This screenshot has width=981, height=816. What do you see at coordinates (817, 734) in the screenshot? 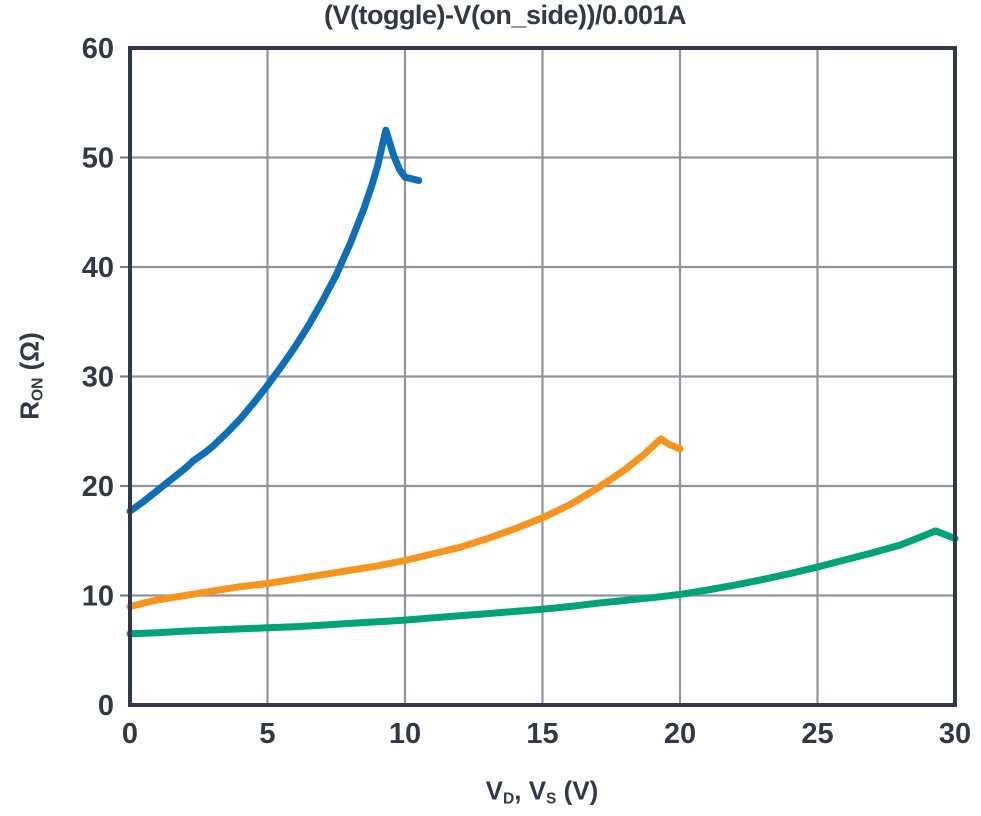
I see `x-tick-label: 25` at bounding box center [817, 734].